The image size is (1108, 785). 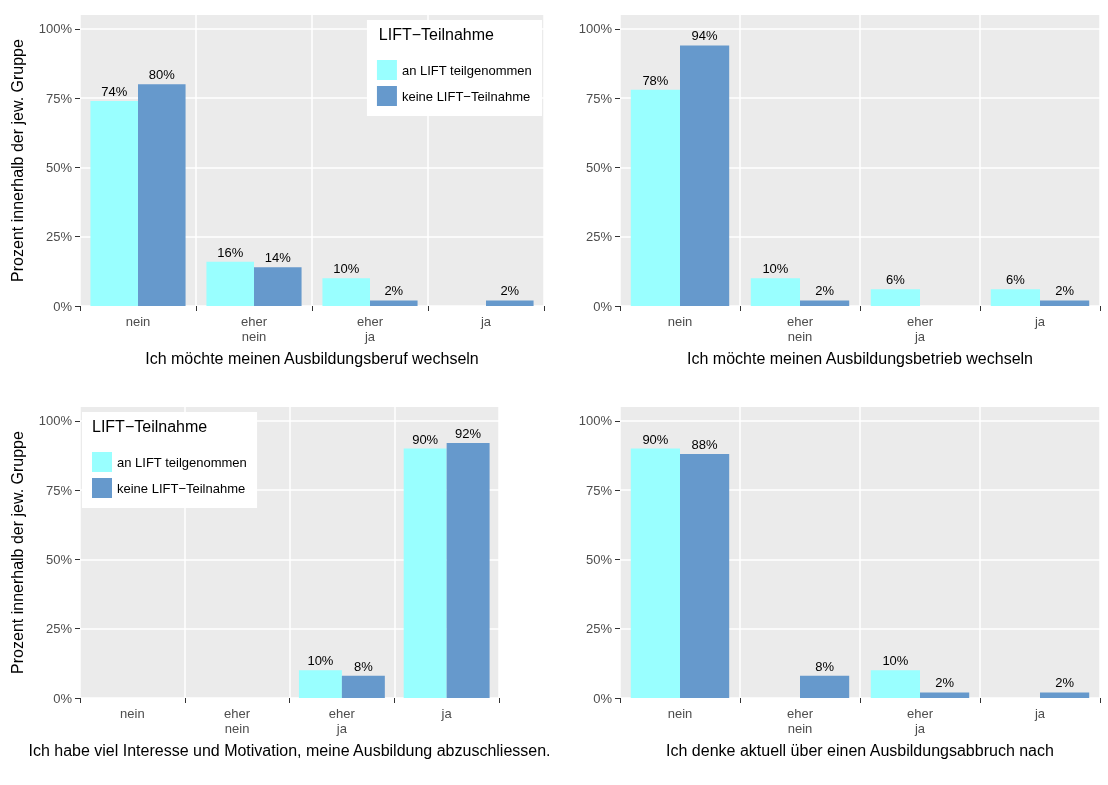 What do you see at coordinates (230, 252) in the screenshot?
I see `data-label: 16%` at bounding box center [230, 252].